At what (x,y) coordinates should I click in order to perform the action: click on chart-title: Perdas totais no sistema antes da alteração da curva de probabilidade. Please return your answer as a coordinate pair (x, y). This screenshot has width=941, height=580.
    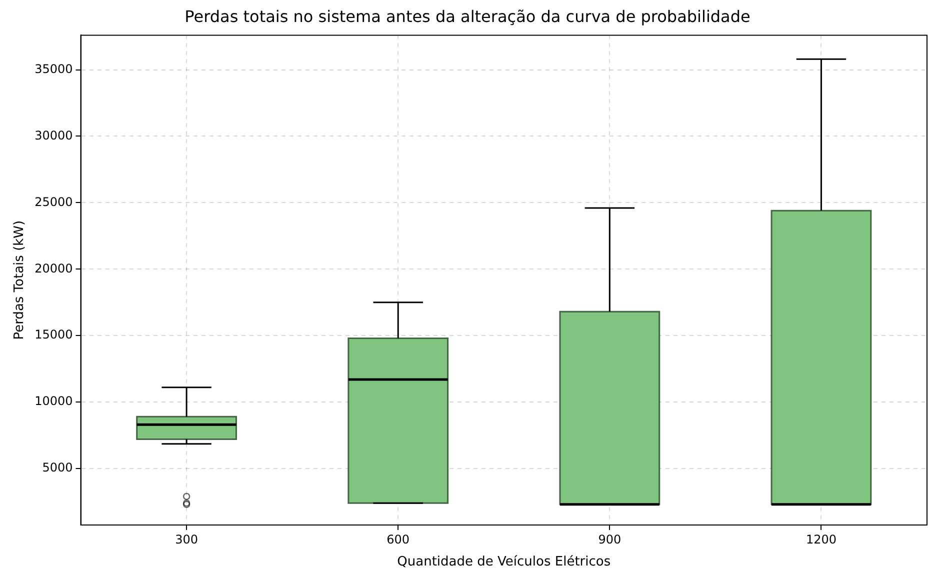
    Looking at the image, I should click on (467, 16).